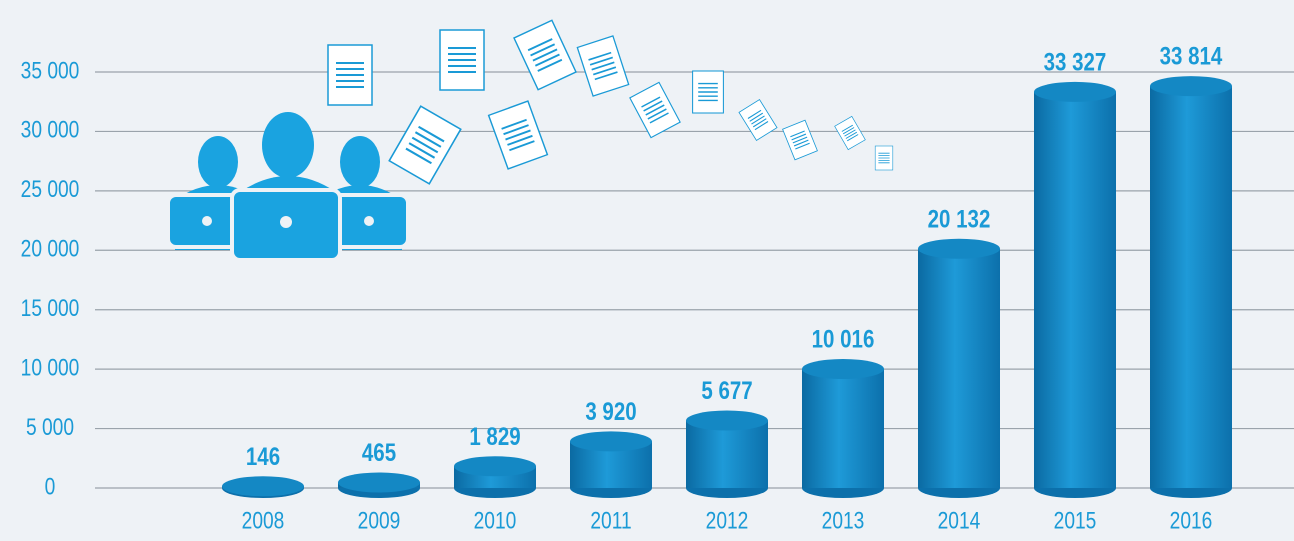 This screenshot has height=541, width=1294. What do you see at coordinates (50, 130) in the screenshot?
I see `y-tick-label: 30 000` at bounding box center [50, 130].